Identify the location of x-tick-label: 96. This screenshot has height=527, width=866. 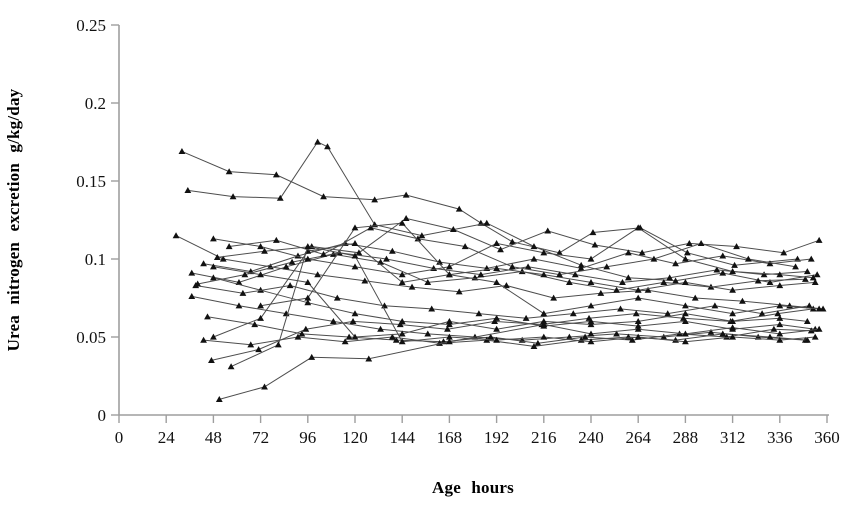
(307, 437).